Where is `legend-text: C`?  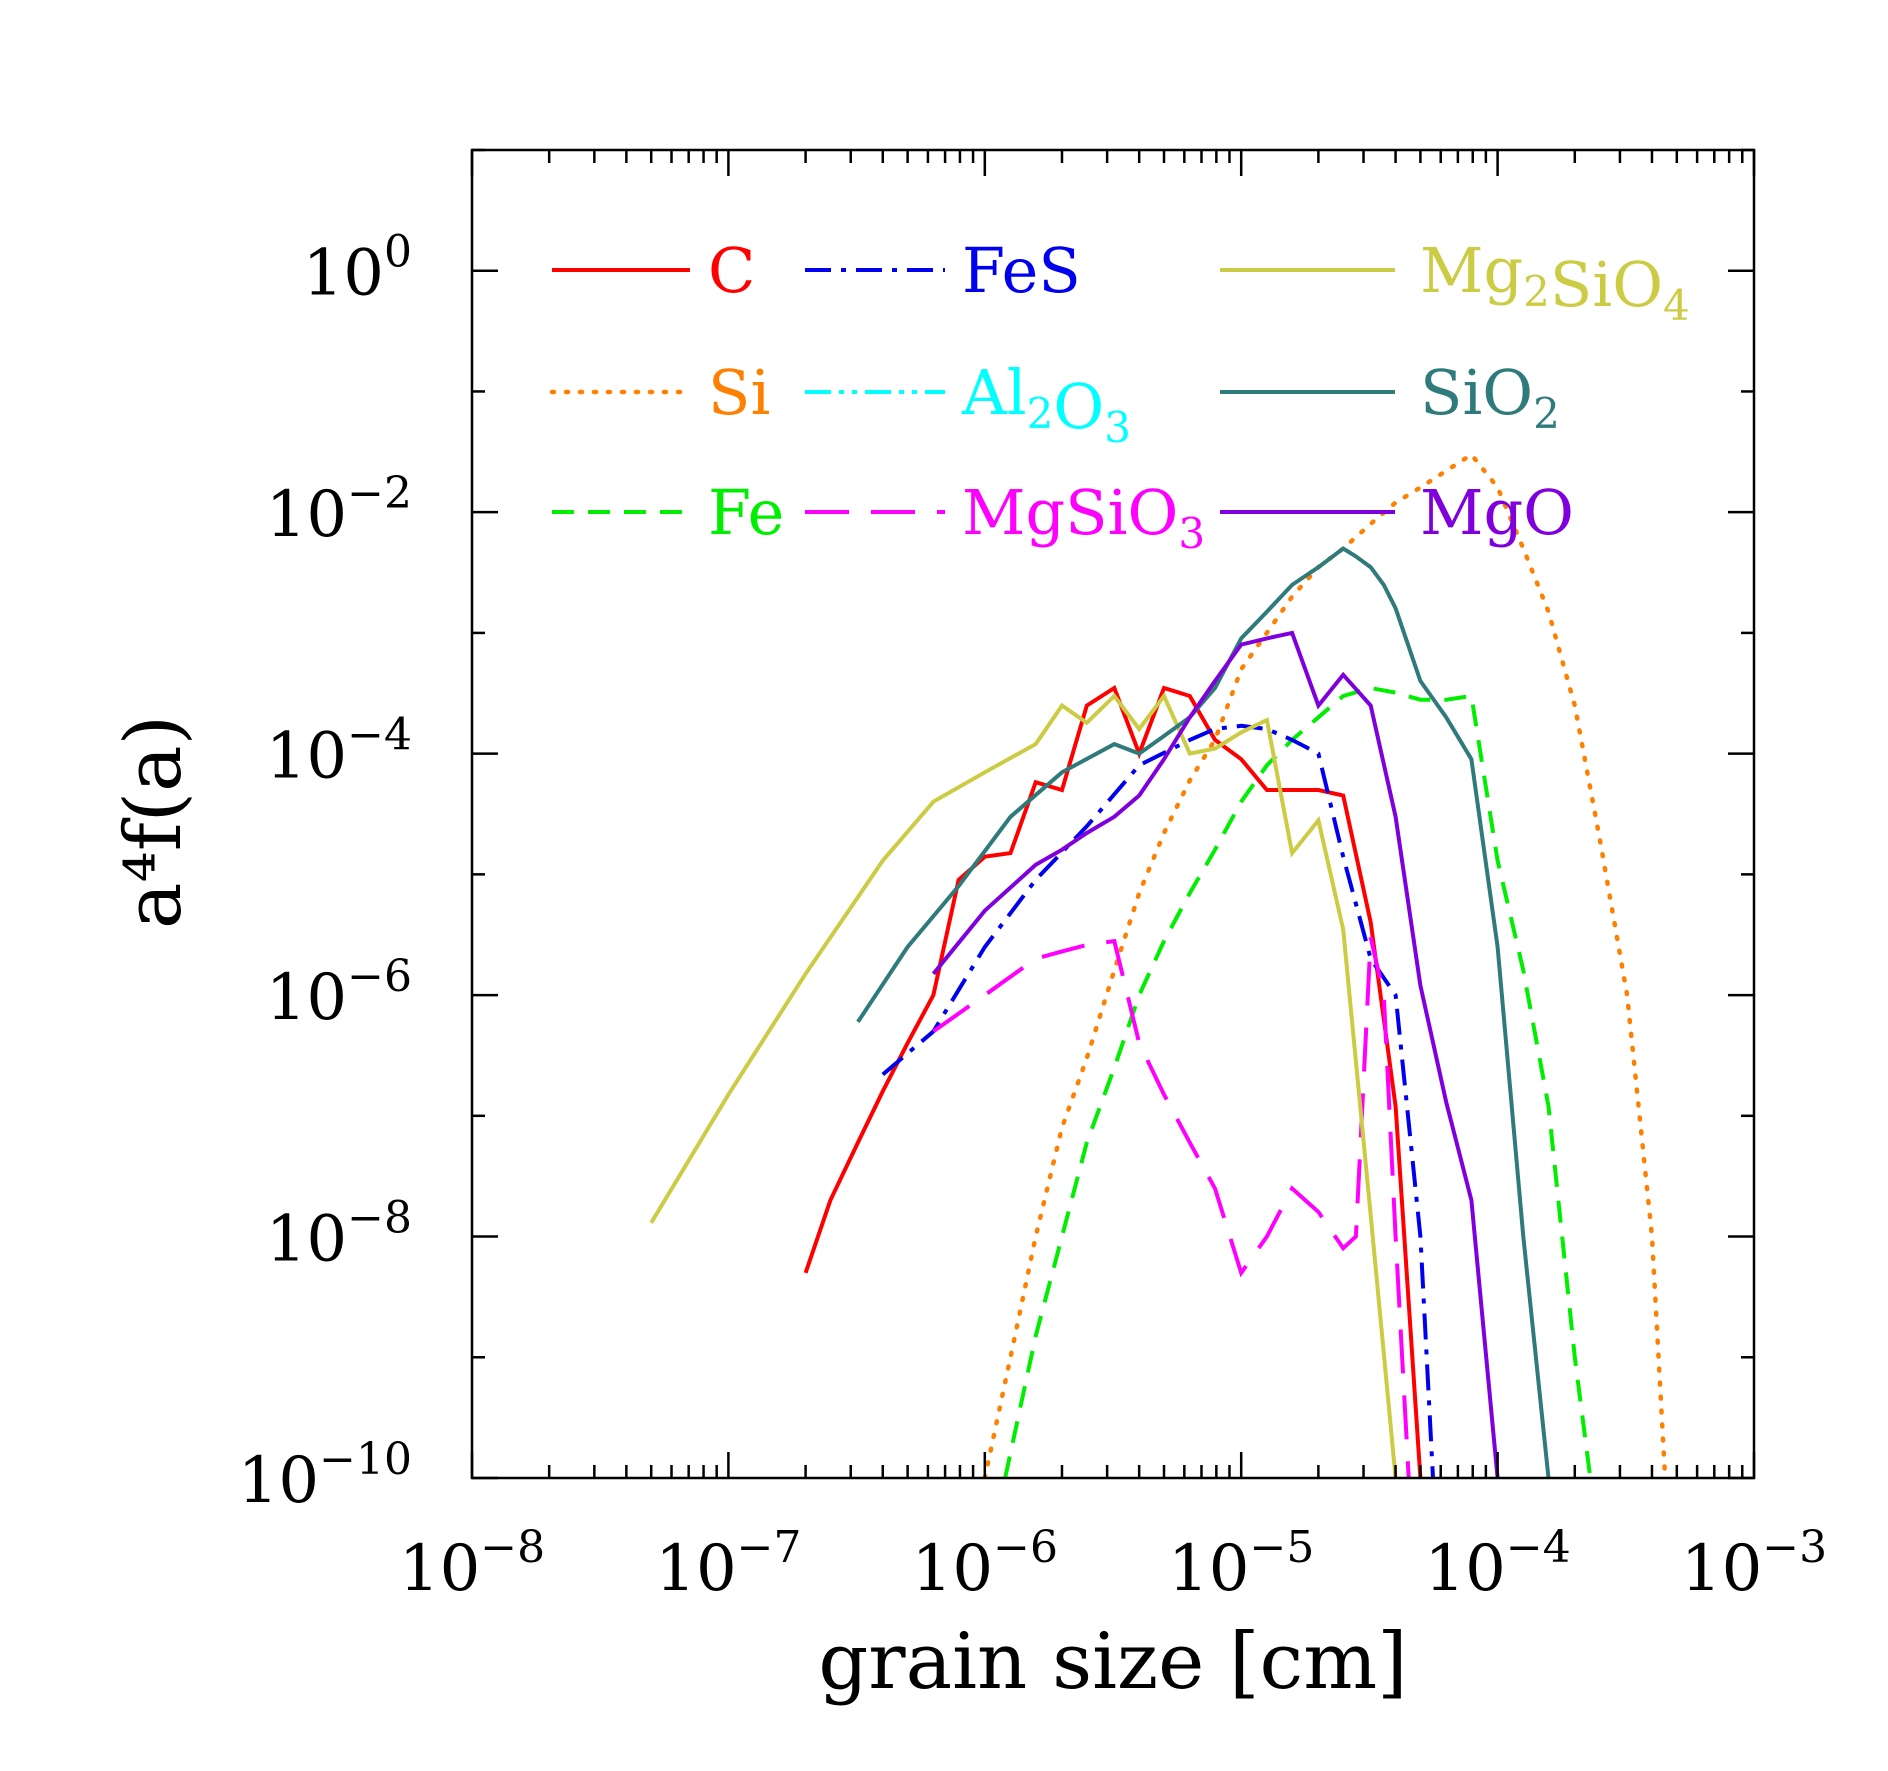 legend-text: C is located at coordinates (731, 270).